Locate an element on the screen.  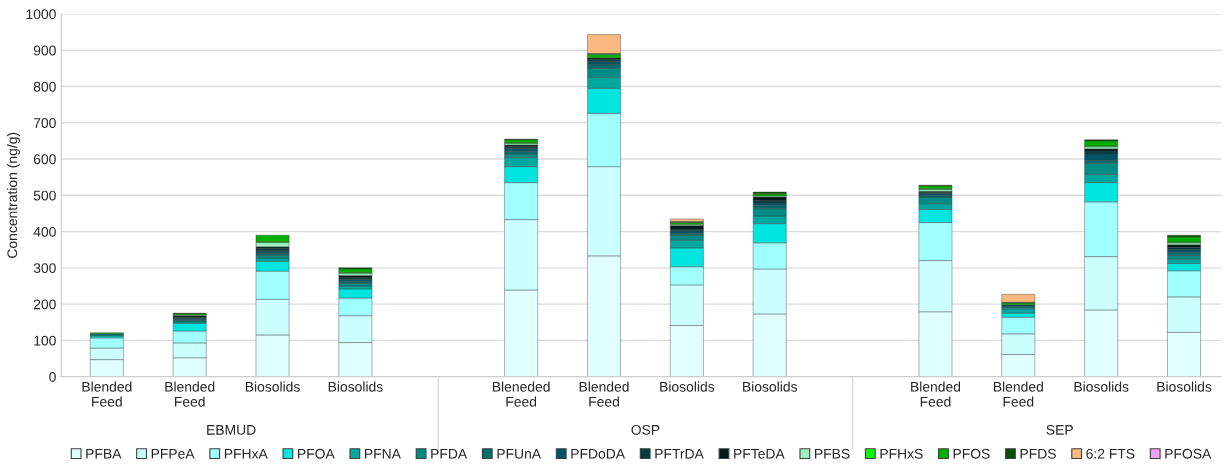
y-axis-title: Concentration (ng/g) is located at coordinates (13, 195).